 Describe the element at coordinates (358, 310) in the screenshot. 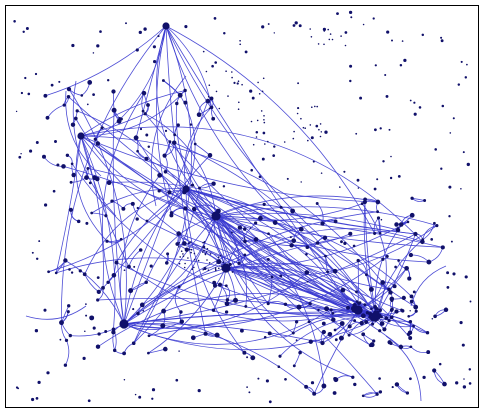

I see `graph-hub-node` at that location.